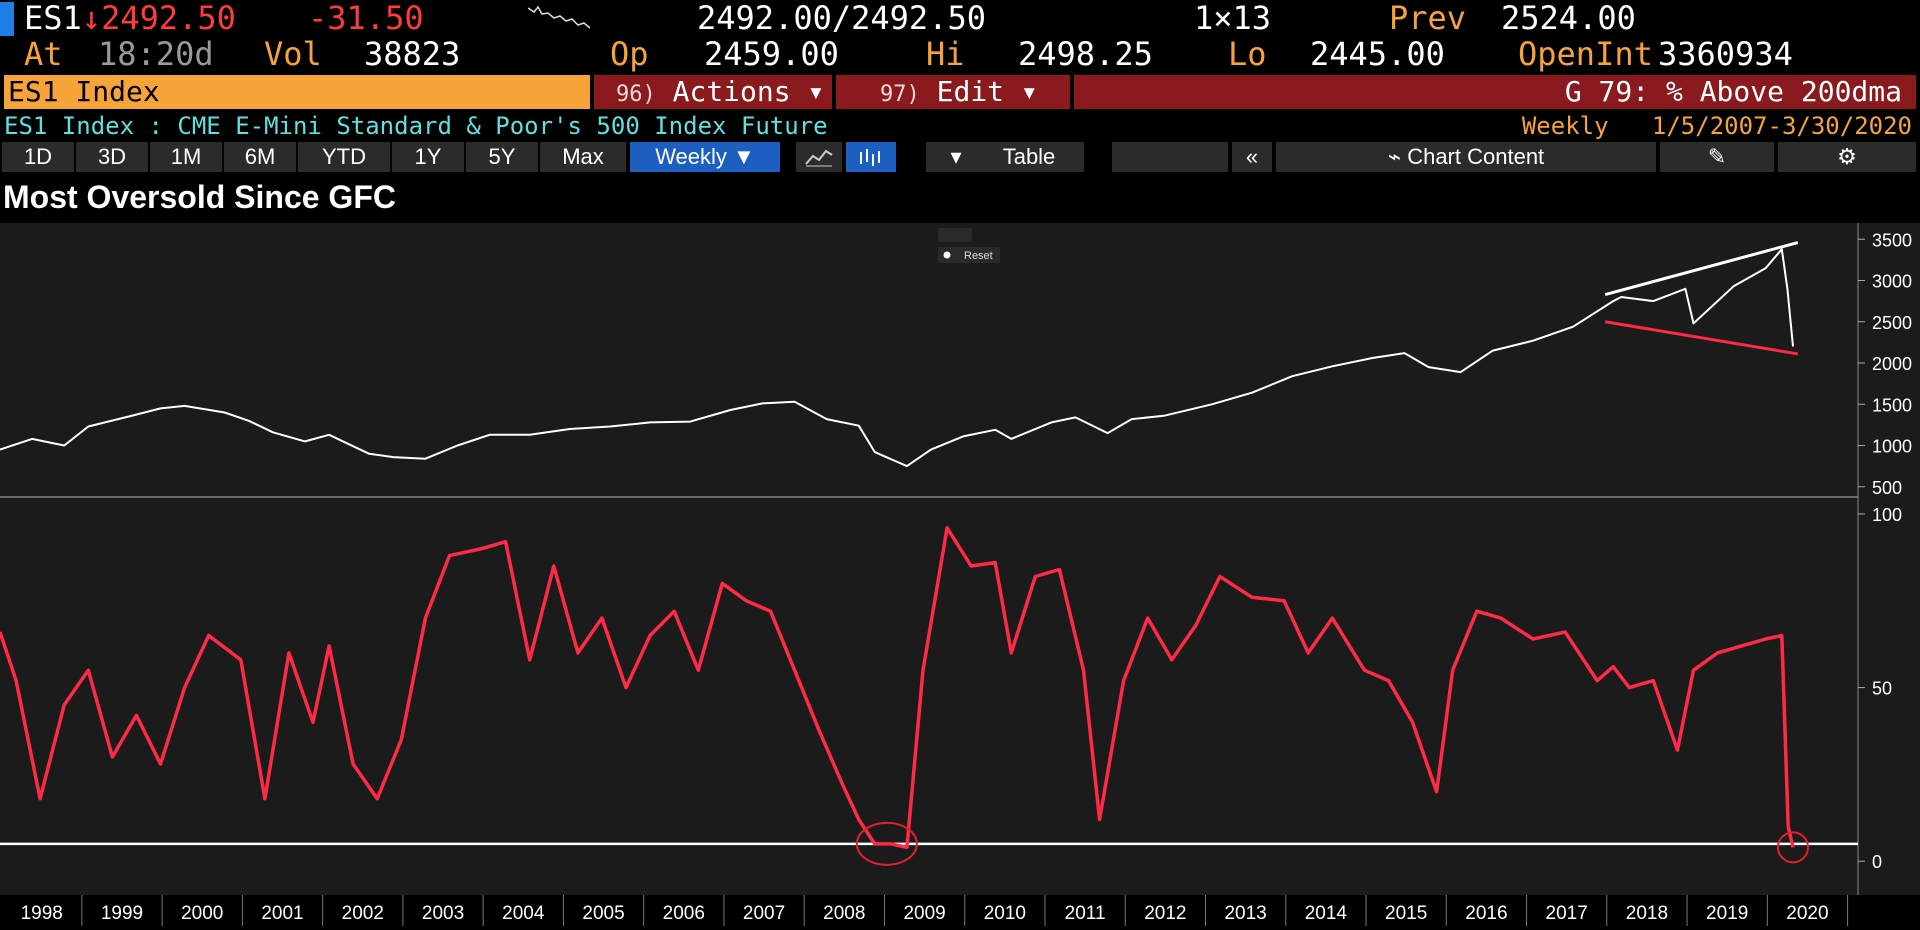  Describe the element at coordinates (202, 913) in the screenshot. I see `year-label: 2000` at that location.